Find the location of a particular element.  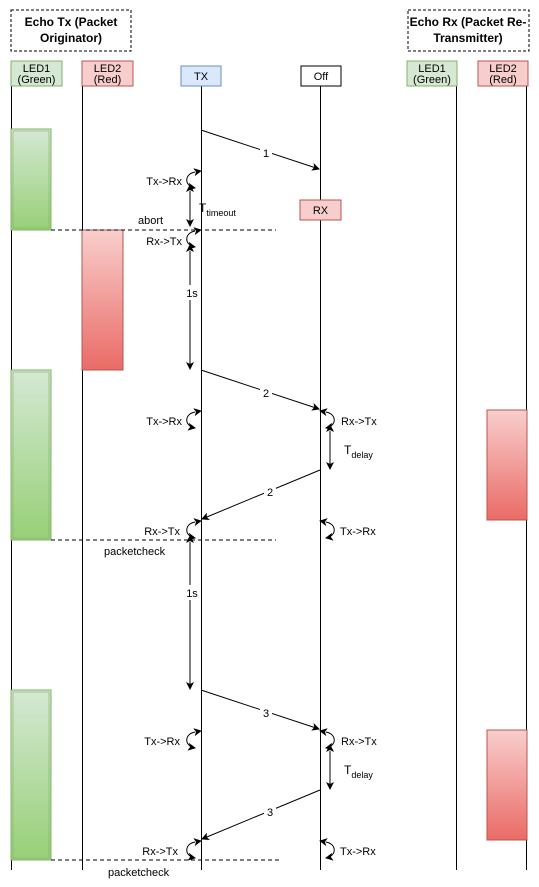

rx-device-title-line2: Transmitter) is located at coordinates (467, 38).